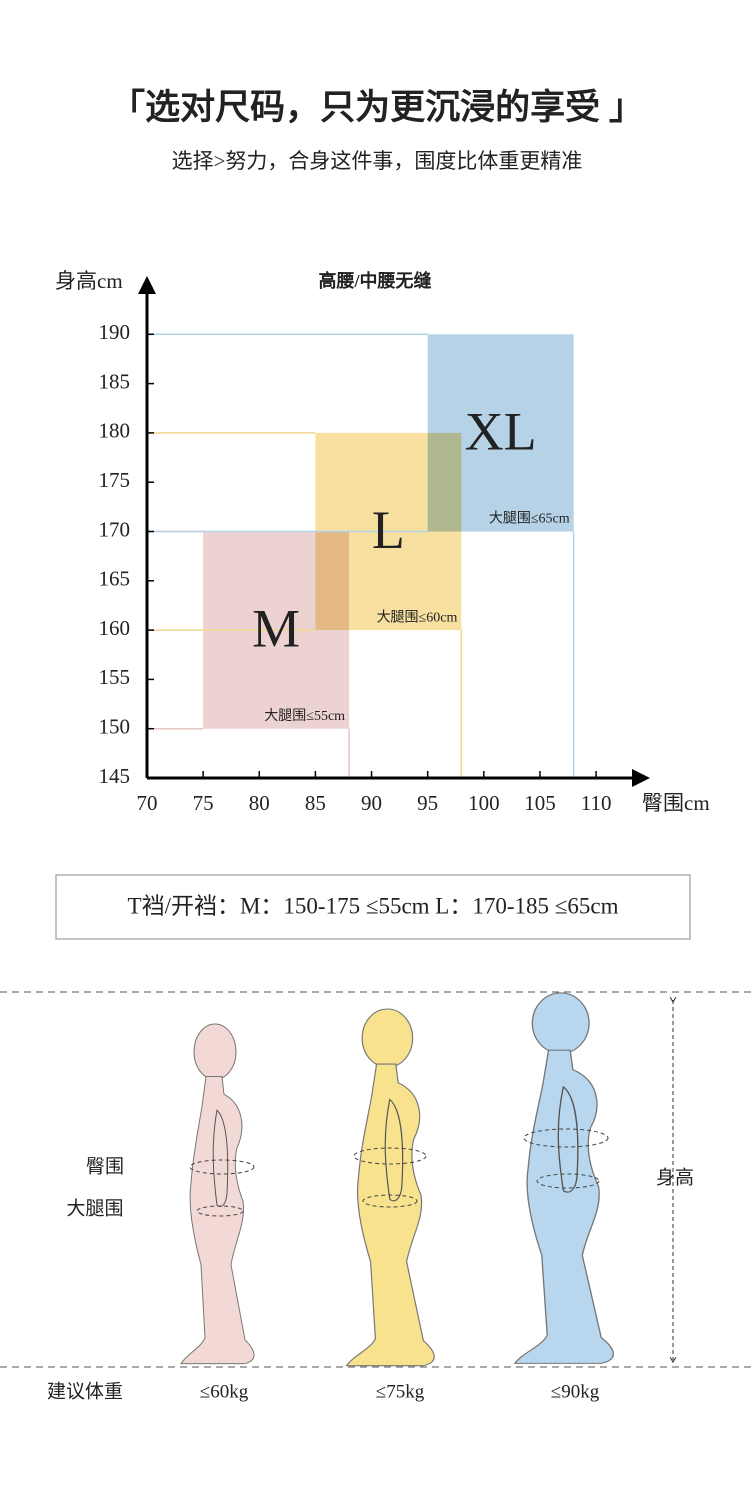 The image size is (755, 1498). Describe the element at coordinates (540, 803) in the screenshot. I see `x-tick-label: 105` at that location.